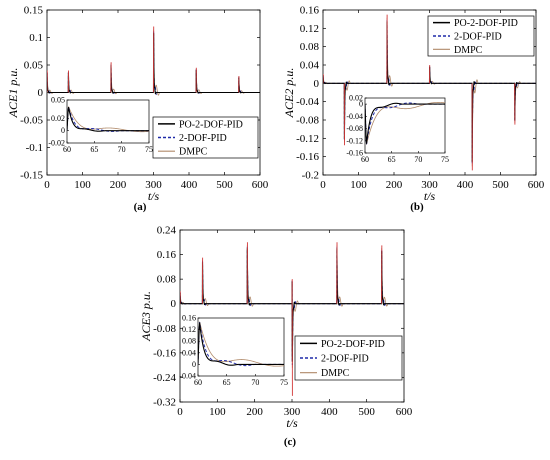  Describe the element at coordinates (58, 100) in the screenshot. I see `inset-y-tick-label: 0.05` at that location.